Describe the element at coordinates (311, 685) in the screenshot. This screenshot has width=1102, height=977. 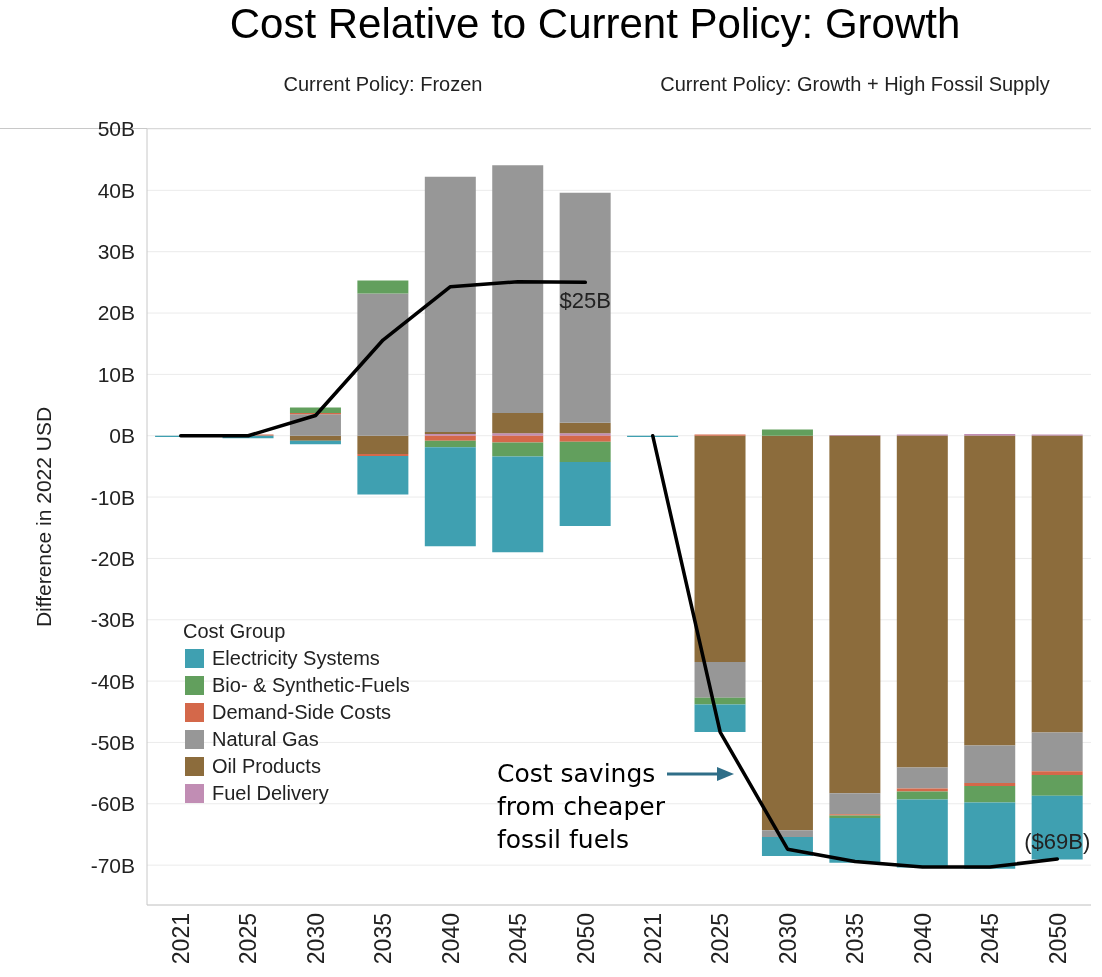
I see `legend-label: Bio- & Synthetic-Fuels` at that location.